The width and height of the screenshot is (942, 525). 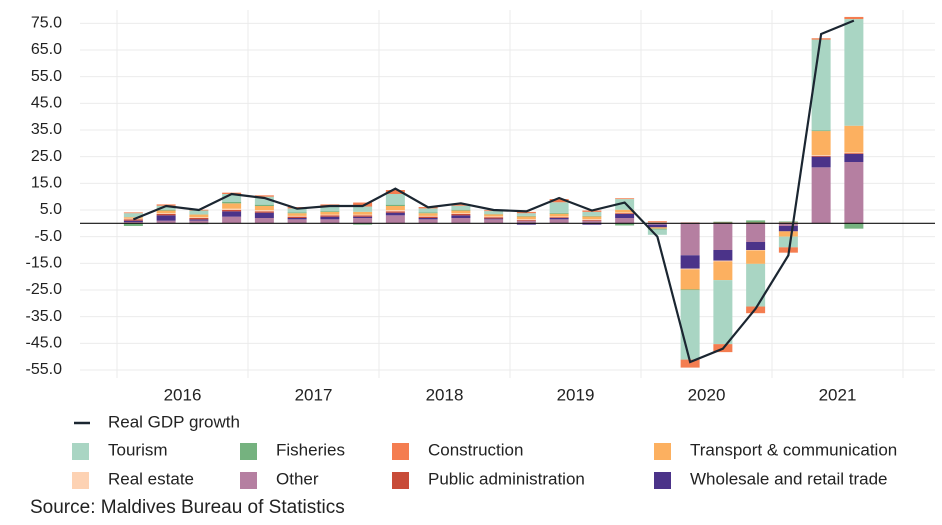 I want to click on y-tick-label: -35.0, so click(x=44, y=316).